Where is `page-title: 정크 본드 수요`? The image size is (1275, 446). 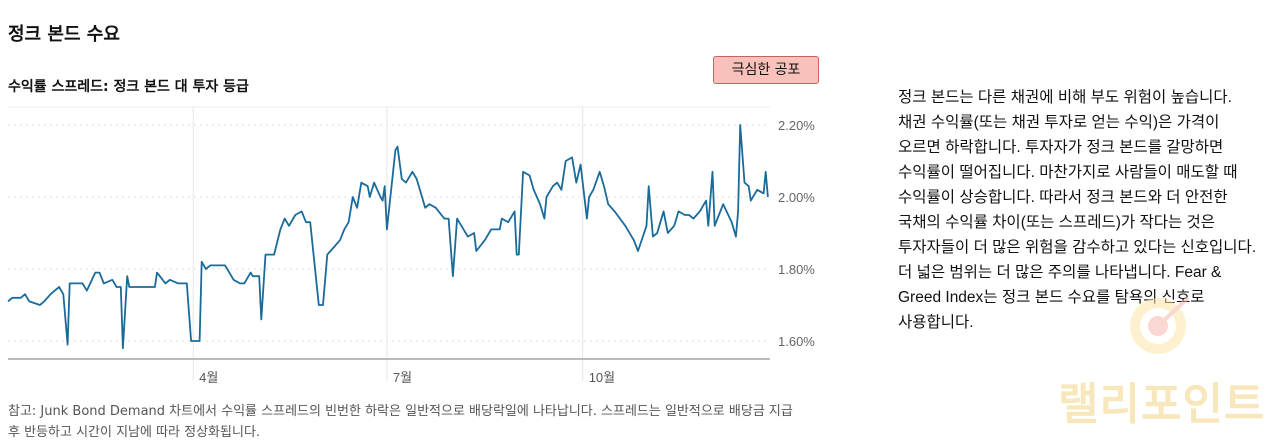 page-title: 정크 본드 수요 is located at coordinates (64, 34).